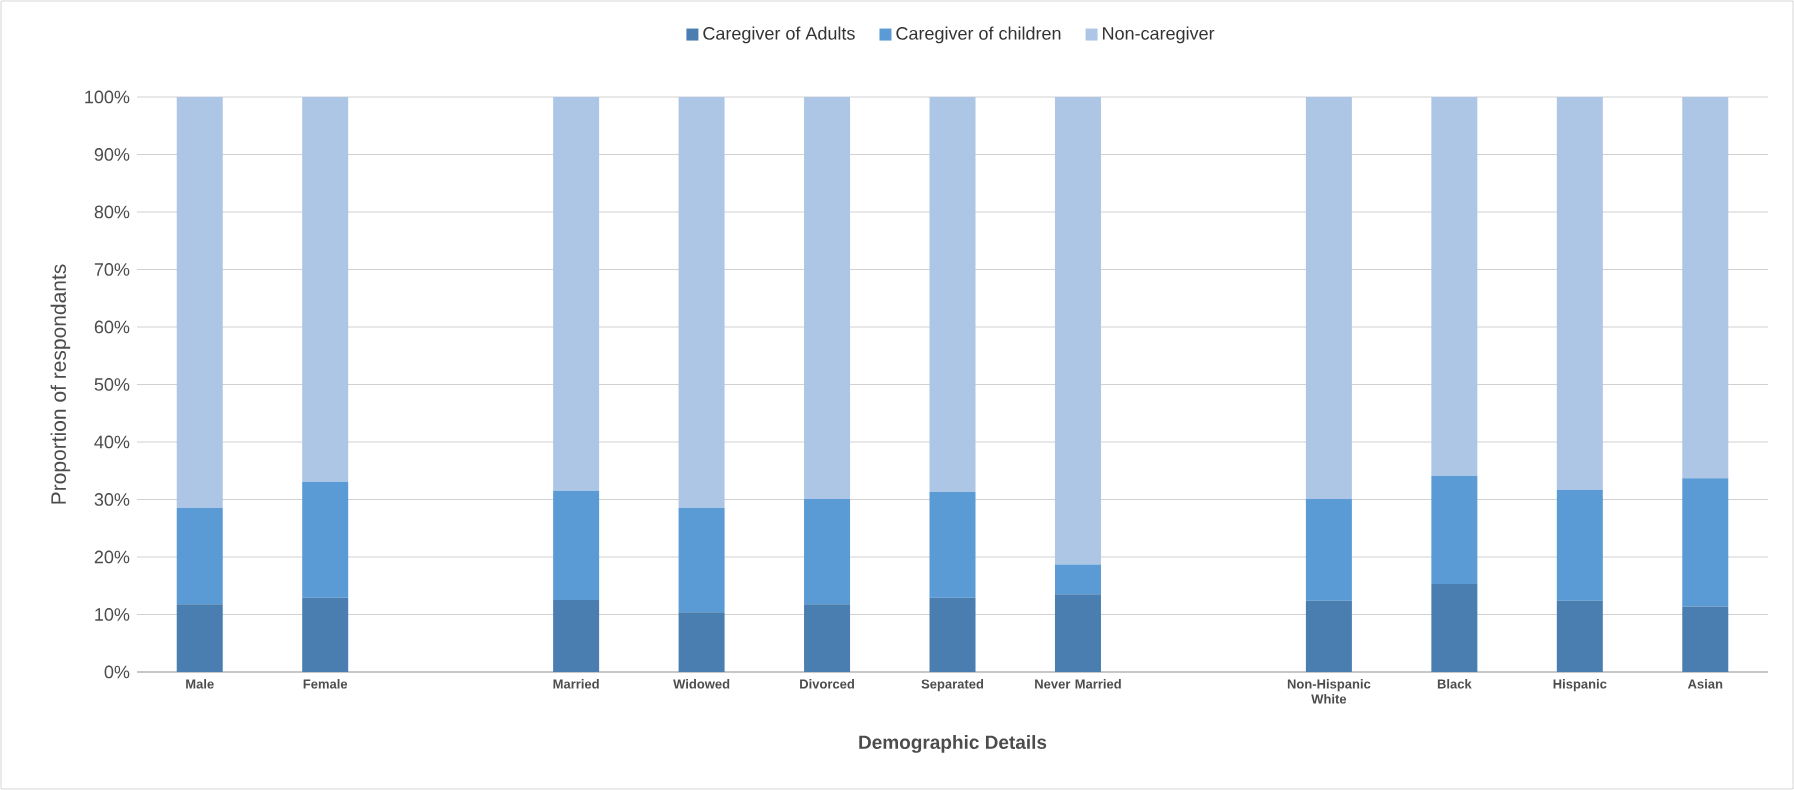  What do you see at coordinates (112, 212) in the screenshot?
I see `y-tick-label: 80%` at bounding box center [112, 212].